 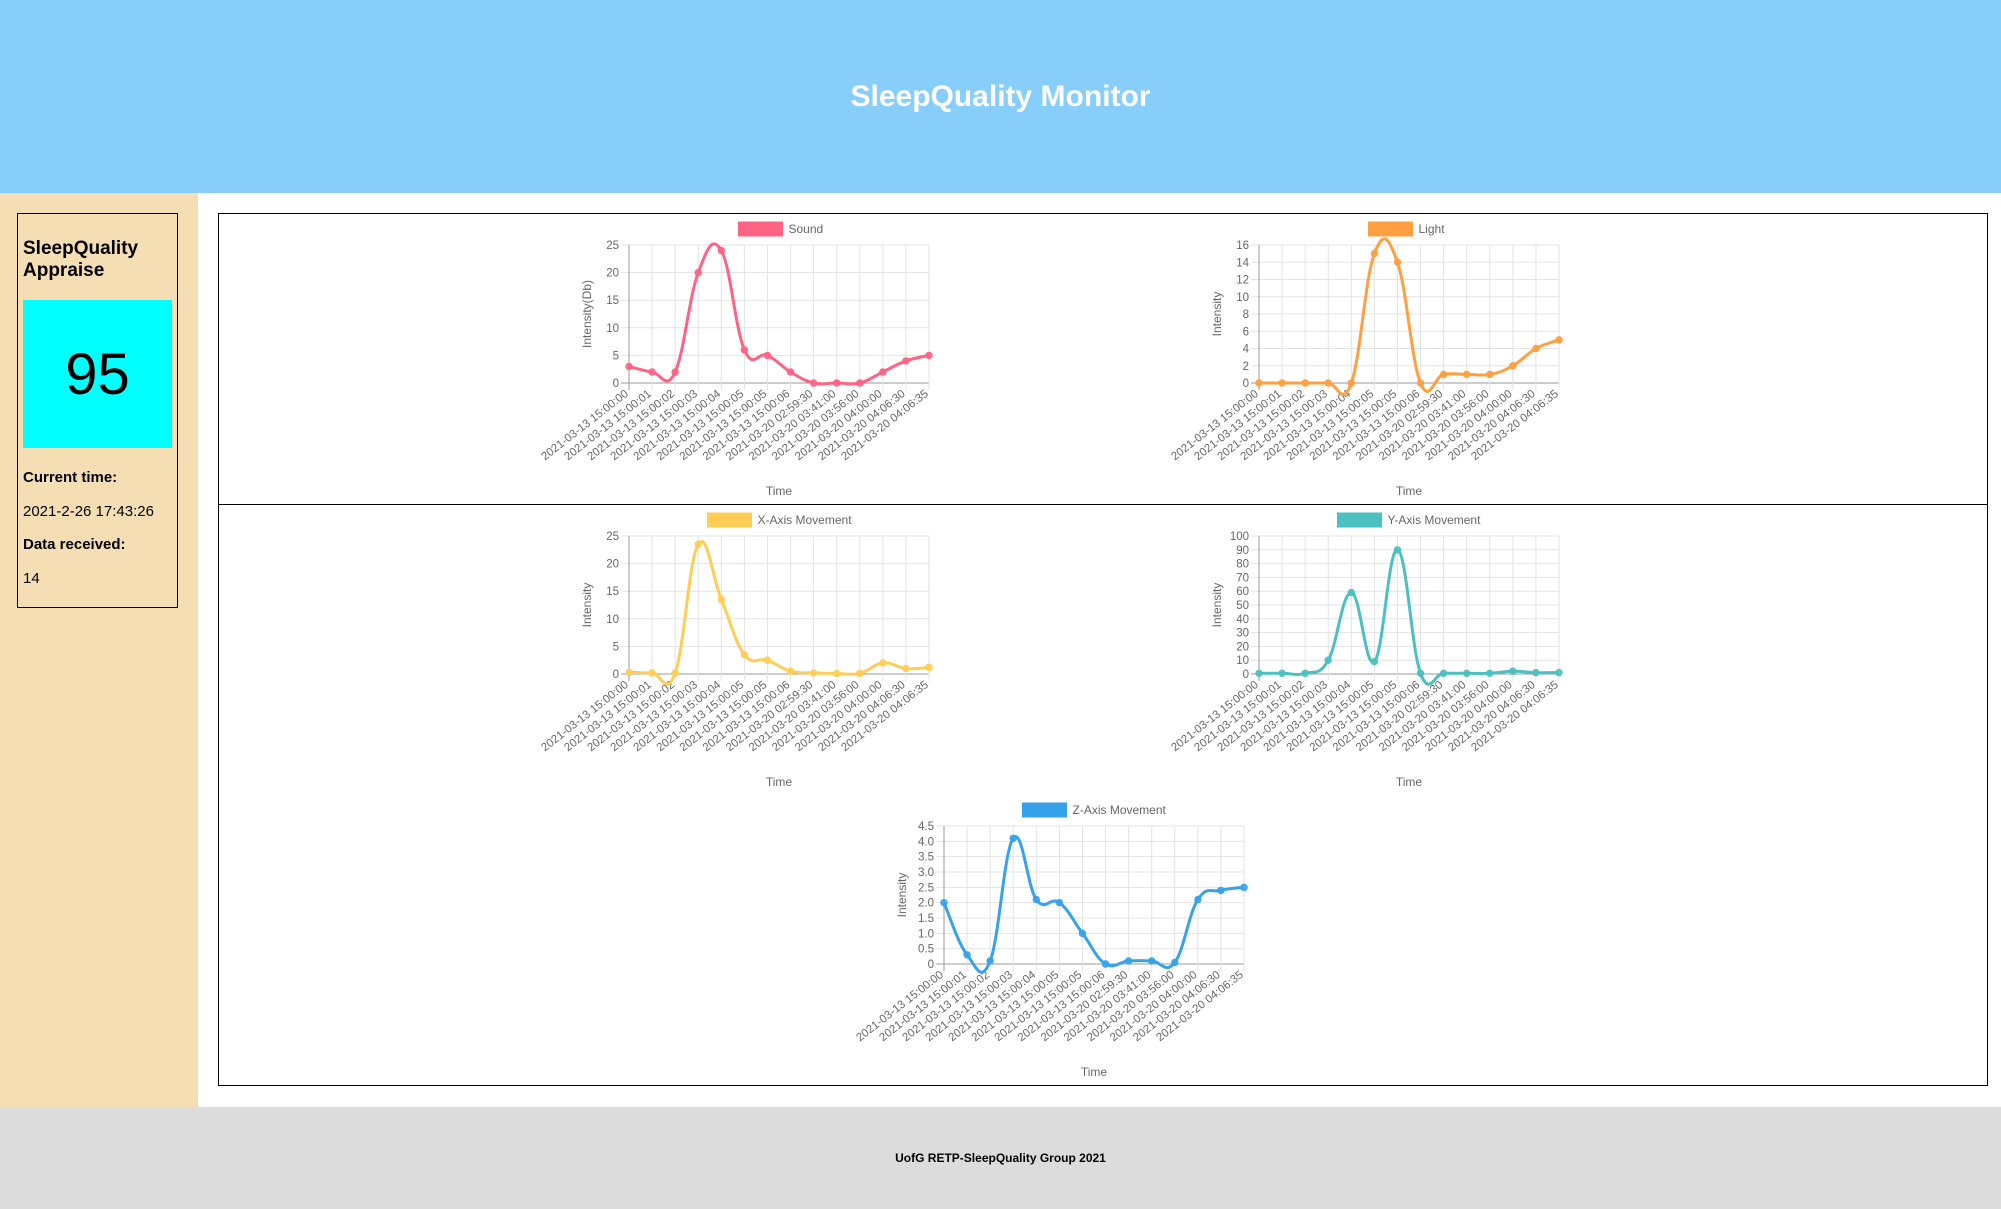 What do you see at coordinates (1242, 565) in the screenshot?
I see `y-tick-label: 80` at bounding box center [1242, 565].